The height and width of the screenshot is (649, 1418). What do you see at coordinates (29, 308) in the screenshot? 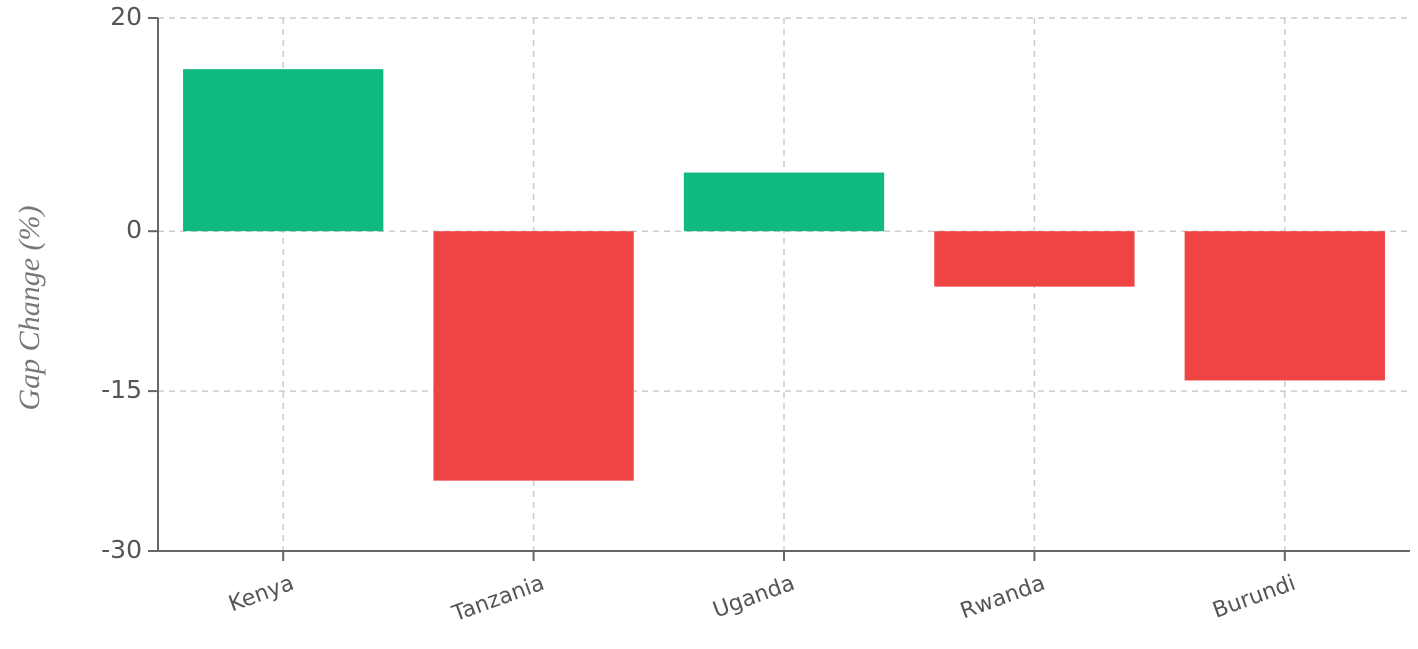
I see `y-axis-title: Gap Change (%)` at bounding box center [29, 308].